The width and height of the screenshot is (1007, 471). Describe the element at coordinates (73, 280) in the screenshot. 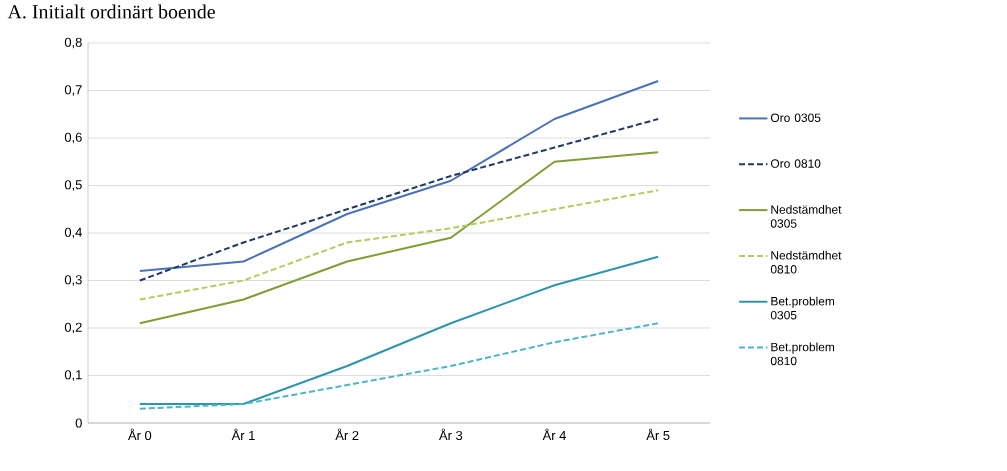

I see `y-tick-label: 0,3` at that location.